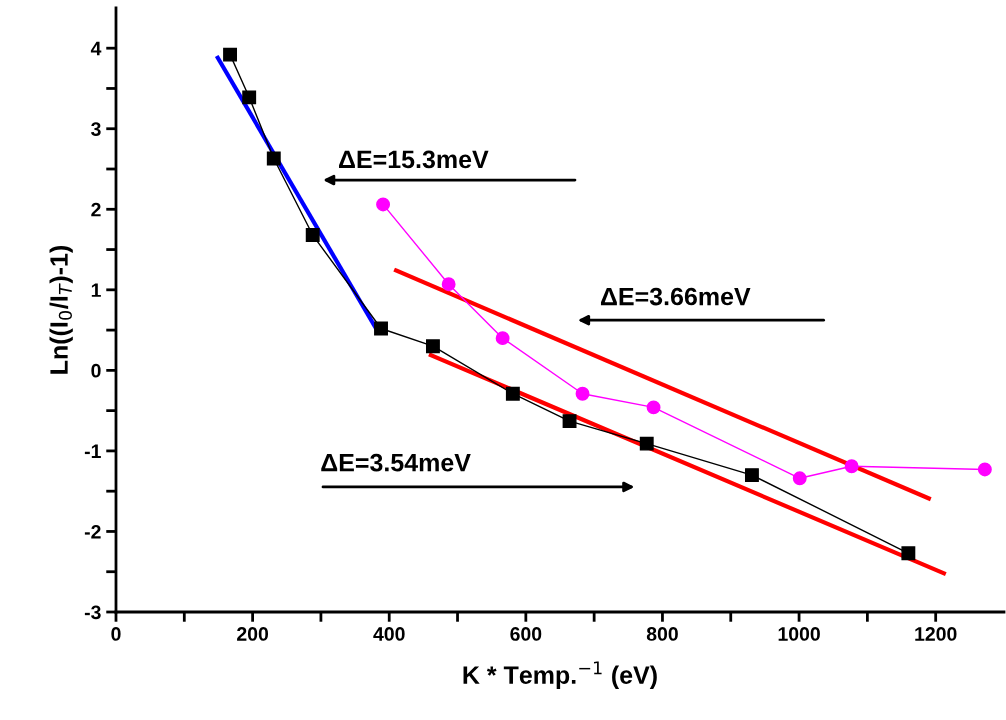 The width and height of the screenshot is (1006, 720). What do you see at coordinates (96, 129) in the screenshot?
I see `y-tick-label: 3` at bounding box center [96, 129].